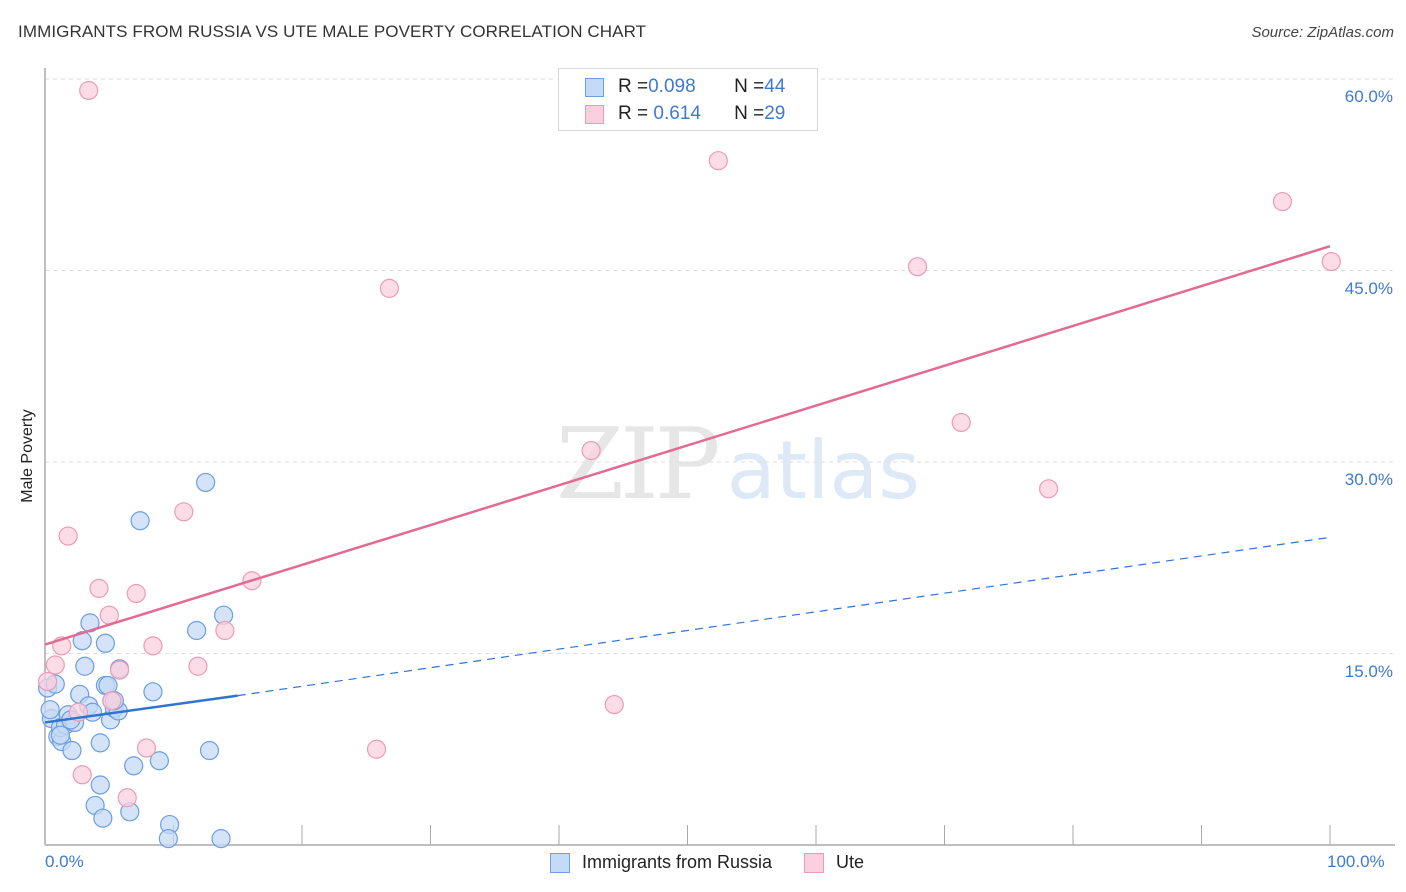 This screenshot has height=892, width=1406. Describe the element at coordinates (672, 86) in the screenshot. I see `r-value: 0.098` at that location.